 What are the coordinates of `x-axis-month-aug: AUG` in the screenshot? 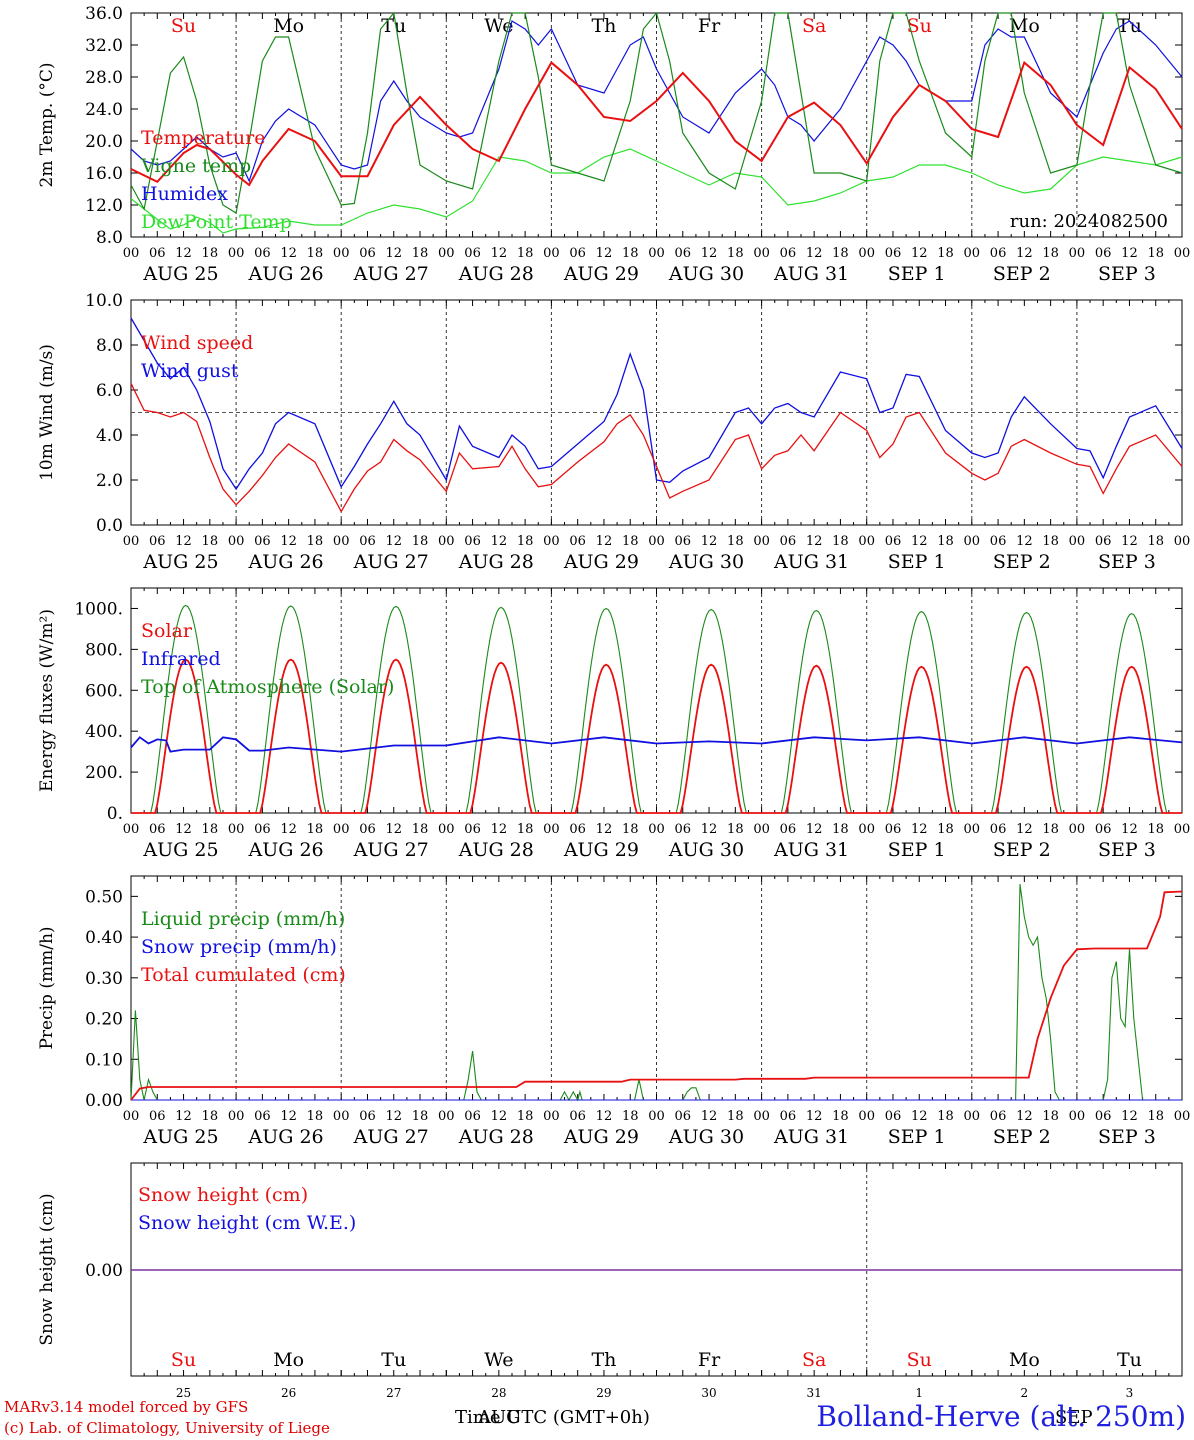 It's located at (499, 1417).